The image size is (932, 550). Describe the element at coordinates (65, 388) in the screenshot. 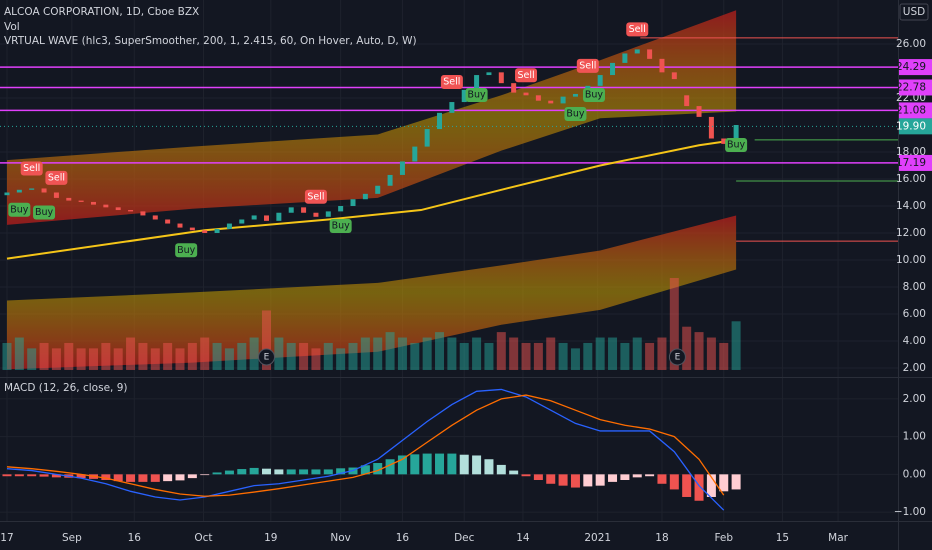

I see `macd-legend: MACD (12, 26, close, 9)` at that location.